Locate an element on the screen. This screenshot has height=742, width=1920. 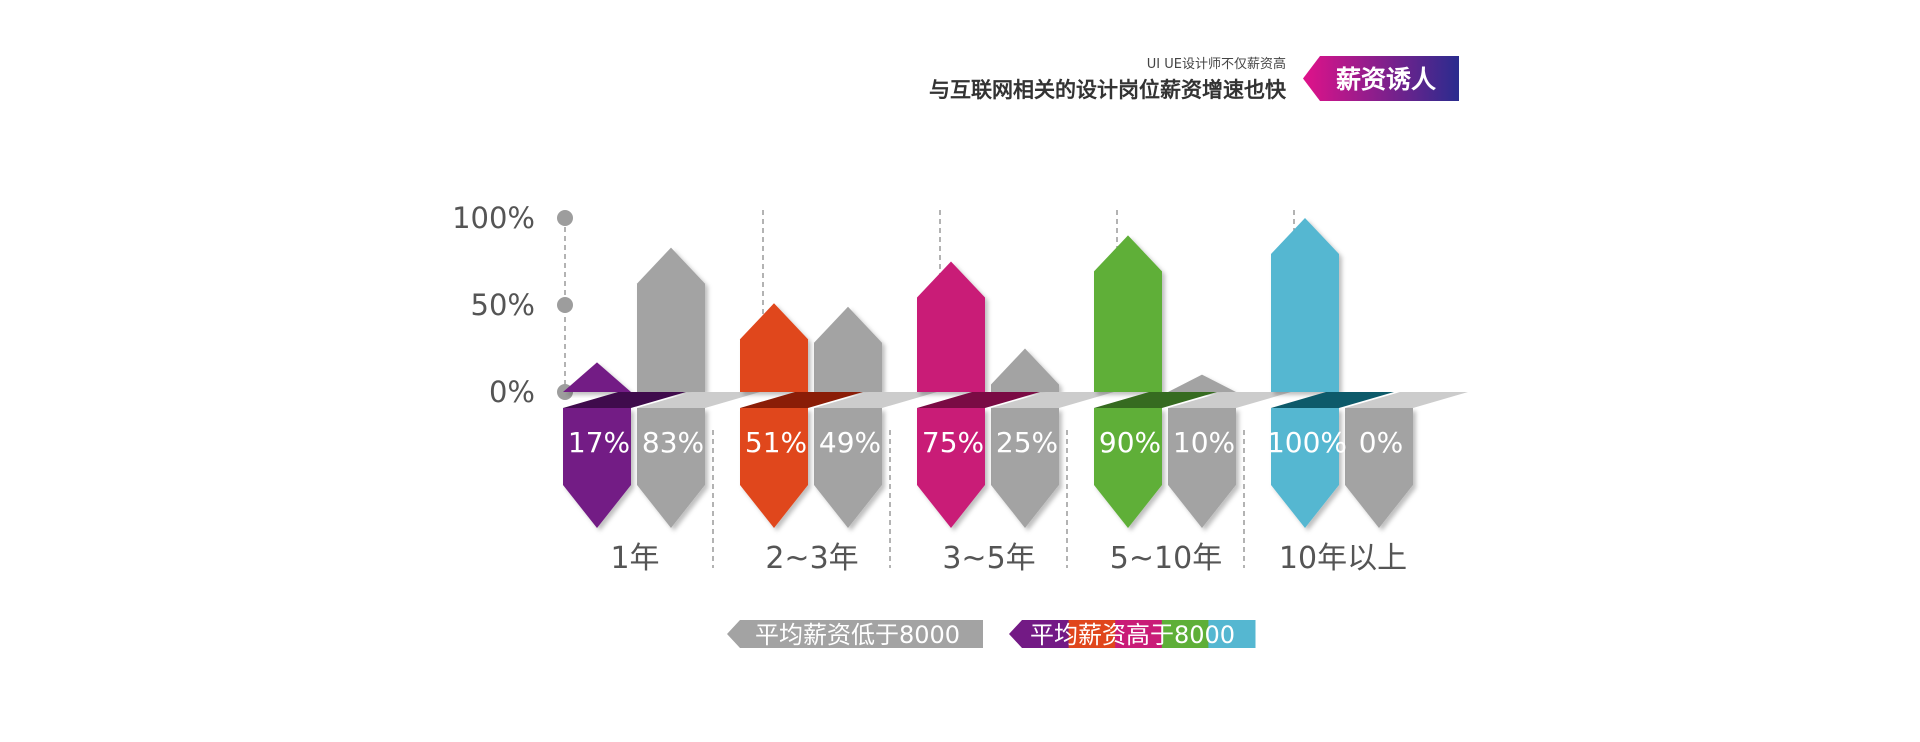
legend-swatch-tip is located at coordinates (1015, 634).